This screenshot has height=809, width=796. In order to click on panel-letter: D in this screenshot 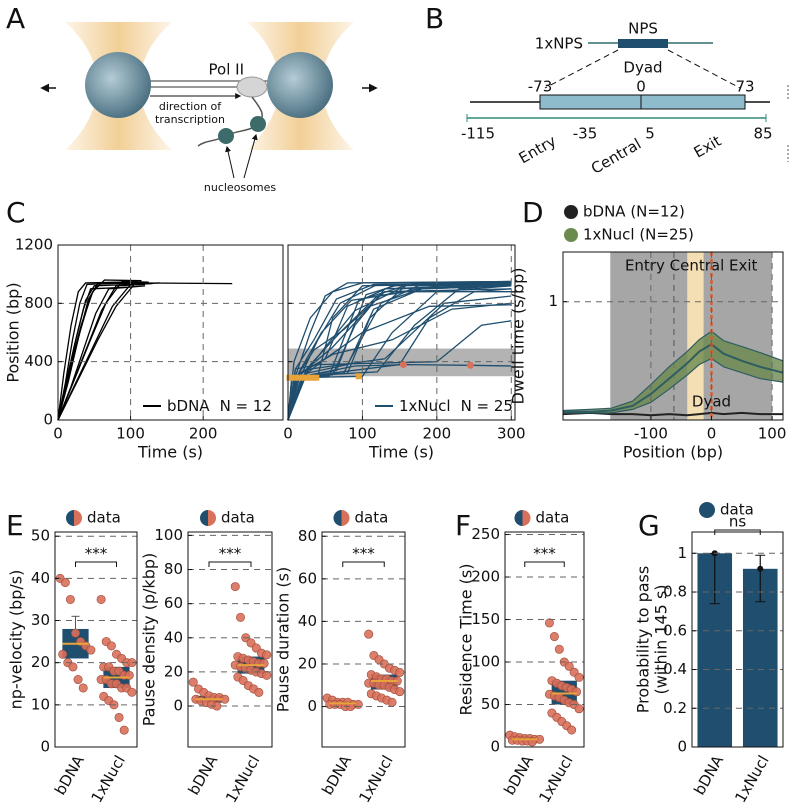, I will do `click(533, 212)`.